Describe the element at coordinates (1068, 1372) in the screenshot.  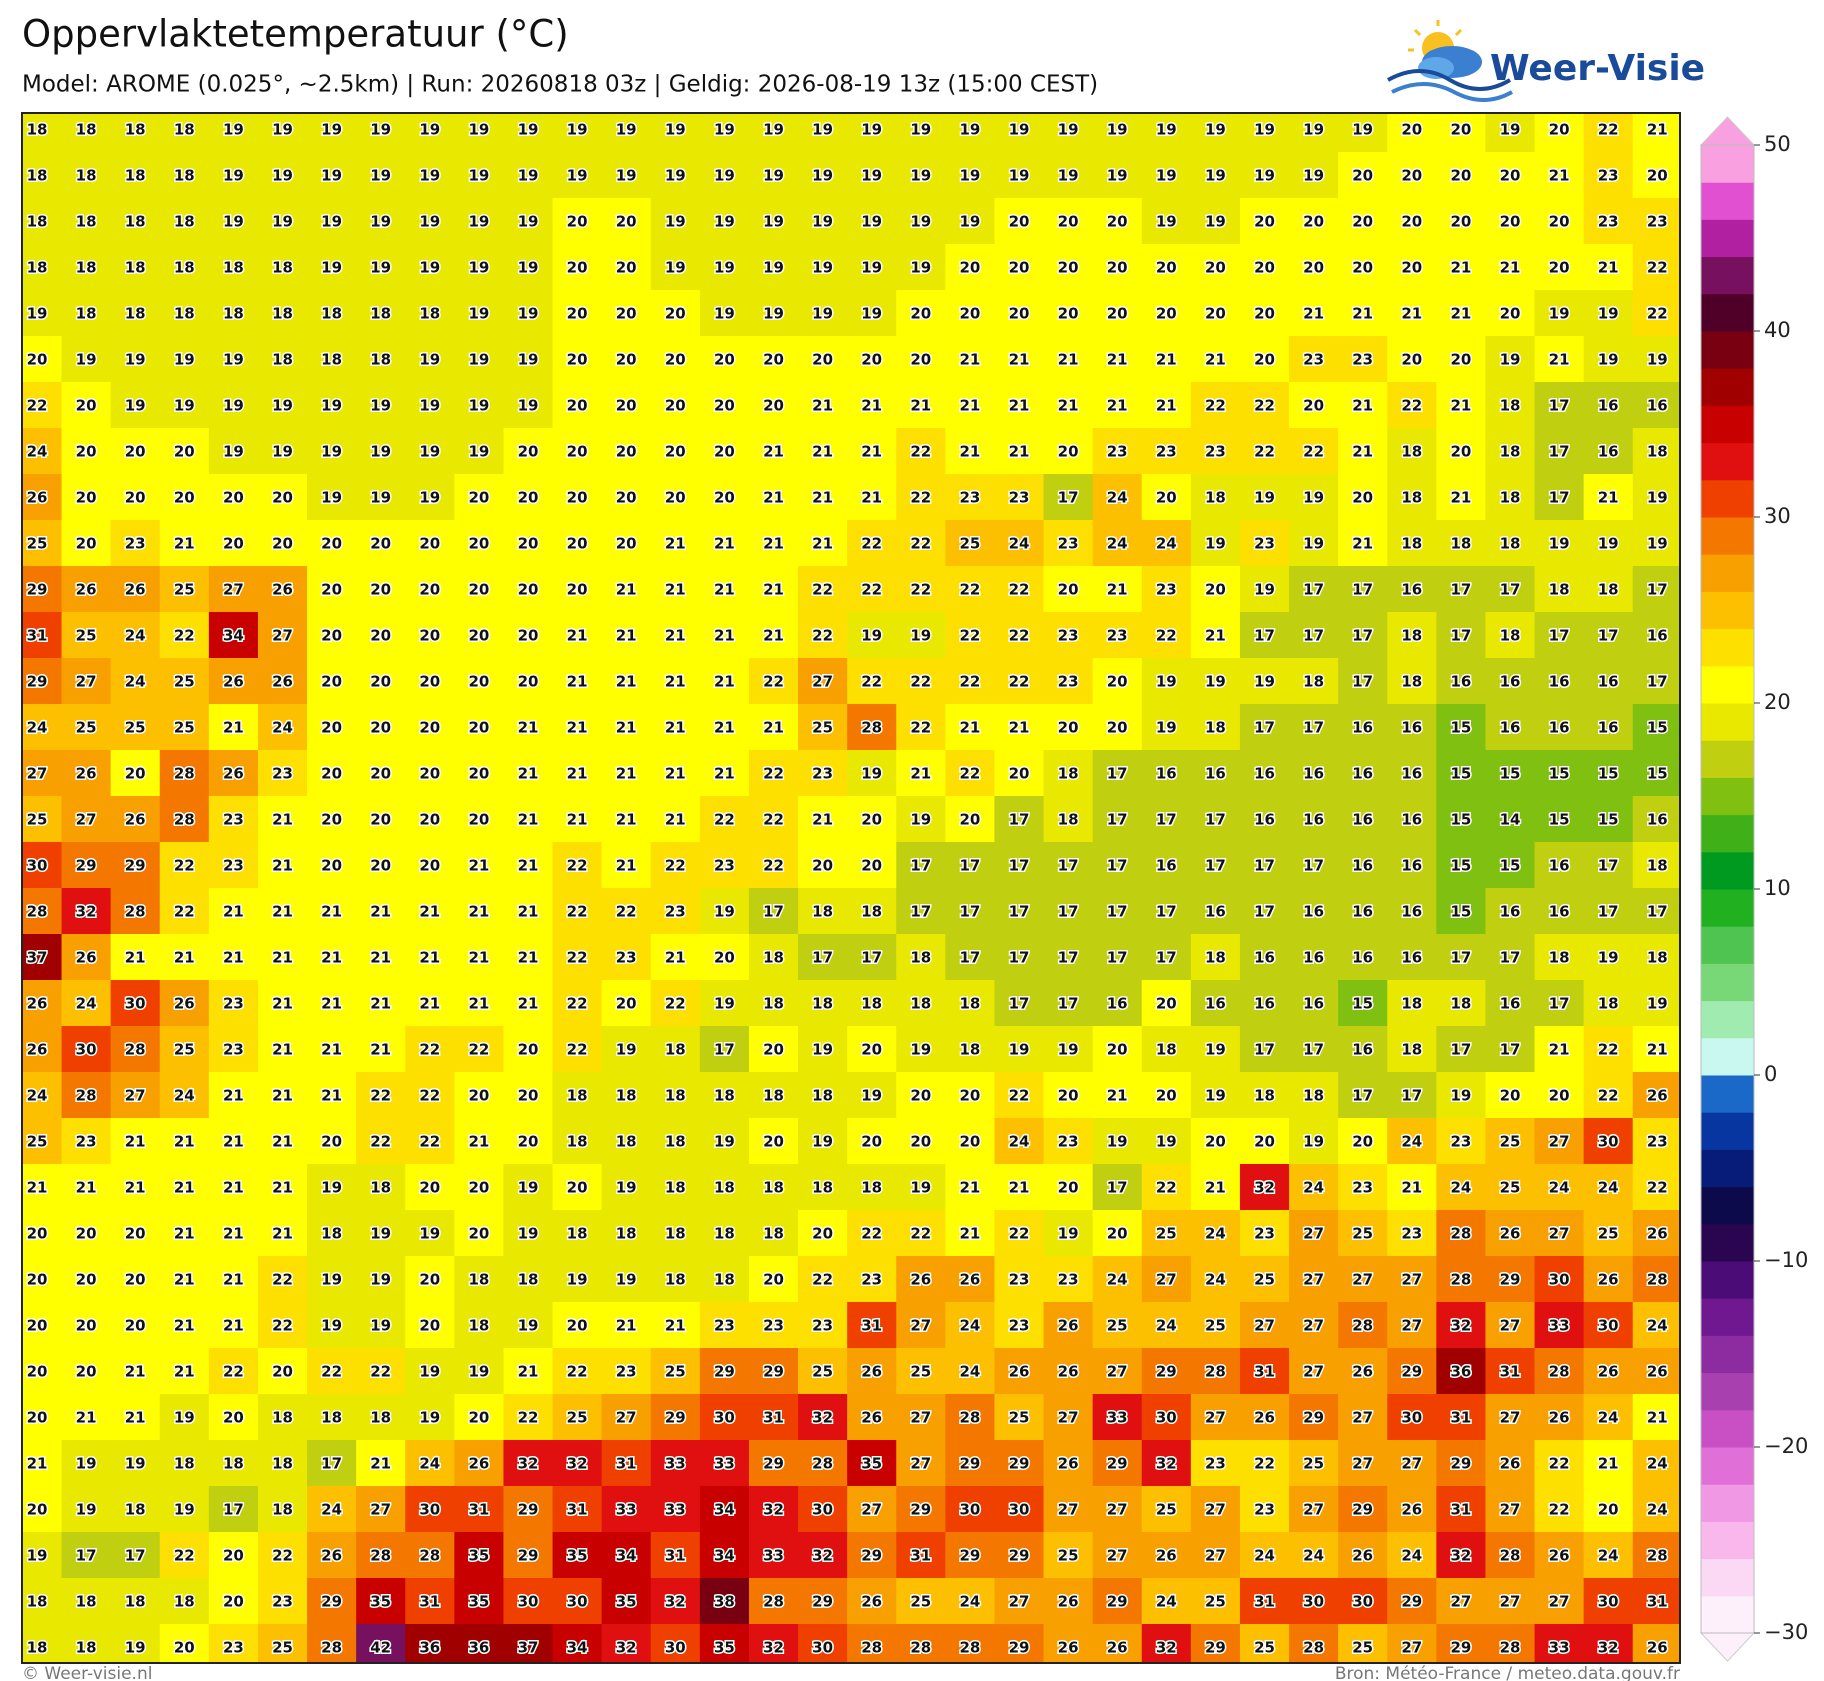
I see `temp-label: 26` at that location.